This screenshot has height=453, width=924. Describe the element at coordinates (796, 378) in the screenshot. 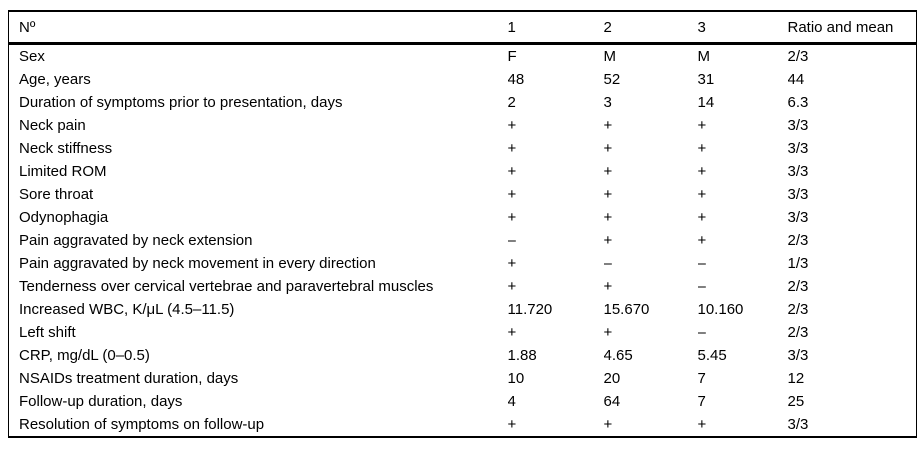

I see `cell-ratio-mean: 12` at that location.